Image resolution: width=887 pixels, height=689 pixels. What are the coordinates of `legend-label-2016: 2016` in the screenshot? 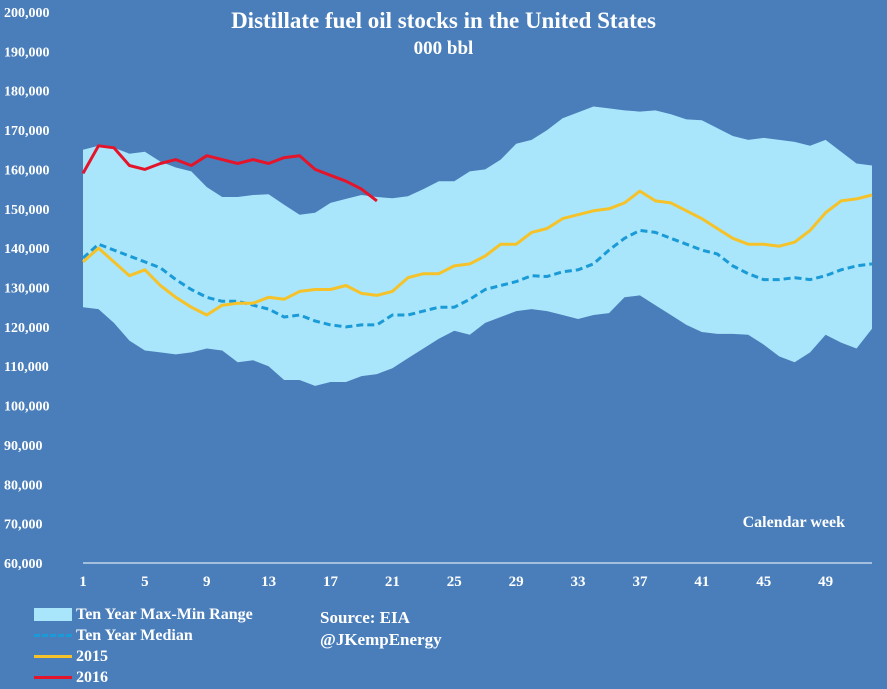 It's located at (92, 677).